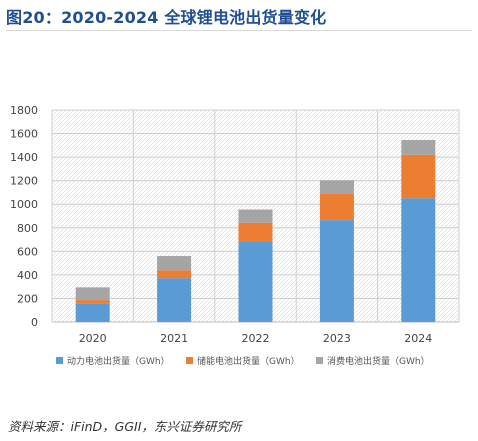 This screenshot has height=441, width=478. I want to click on bar-segment-2021-s2, so click(174, 263).